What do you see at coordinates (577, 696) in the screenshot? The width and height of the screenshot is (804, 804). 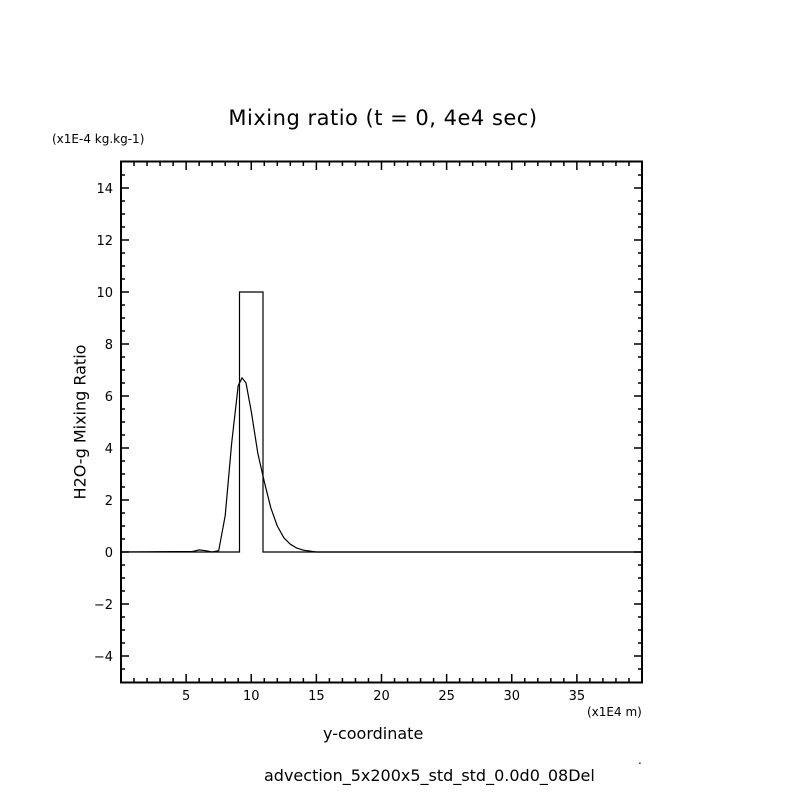 I see `x-tick-label: 35` at bounding box center [577, 696].